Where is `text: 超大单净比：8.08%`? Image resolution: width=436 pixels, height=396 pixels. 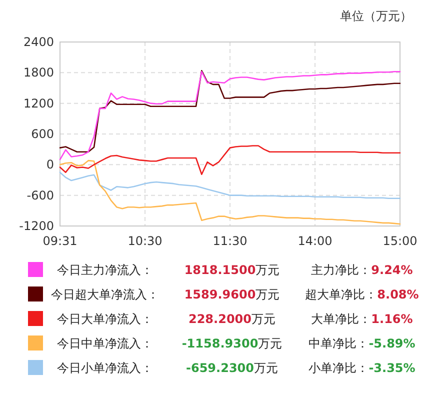
text: 超大单净比：8.08% is located at coordinates (362, 295).